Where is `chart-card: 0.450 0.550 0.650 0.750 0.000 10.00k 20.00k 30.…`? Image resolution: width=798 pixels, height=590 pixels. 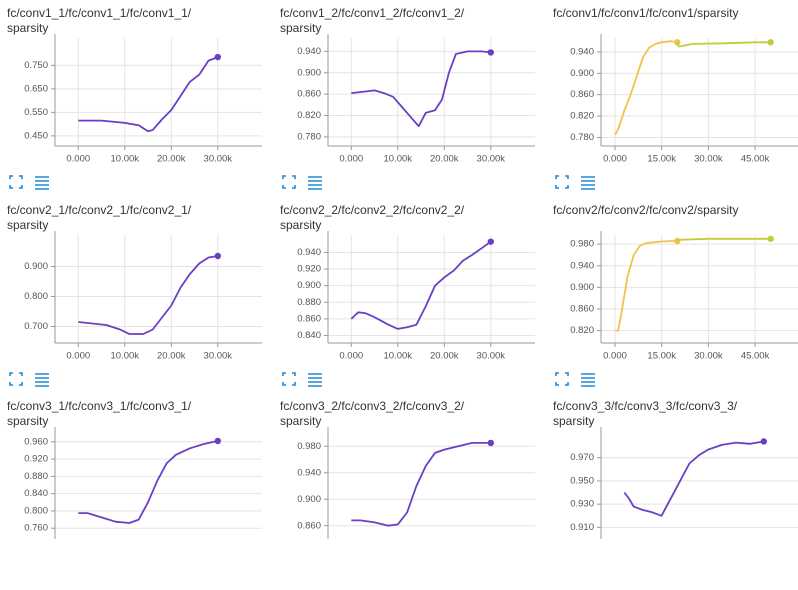 chart-card: 0.450 0.550 0.650 0.750 0.000 10.00k 20.00k 30.… is located at coordinates (133, 98).